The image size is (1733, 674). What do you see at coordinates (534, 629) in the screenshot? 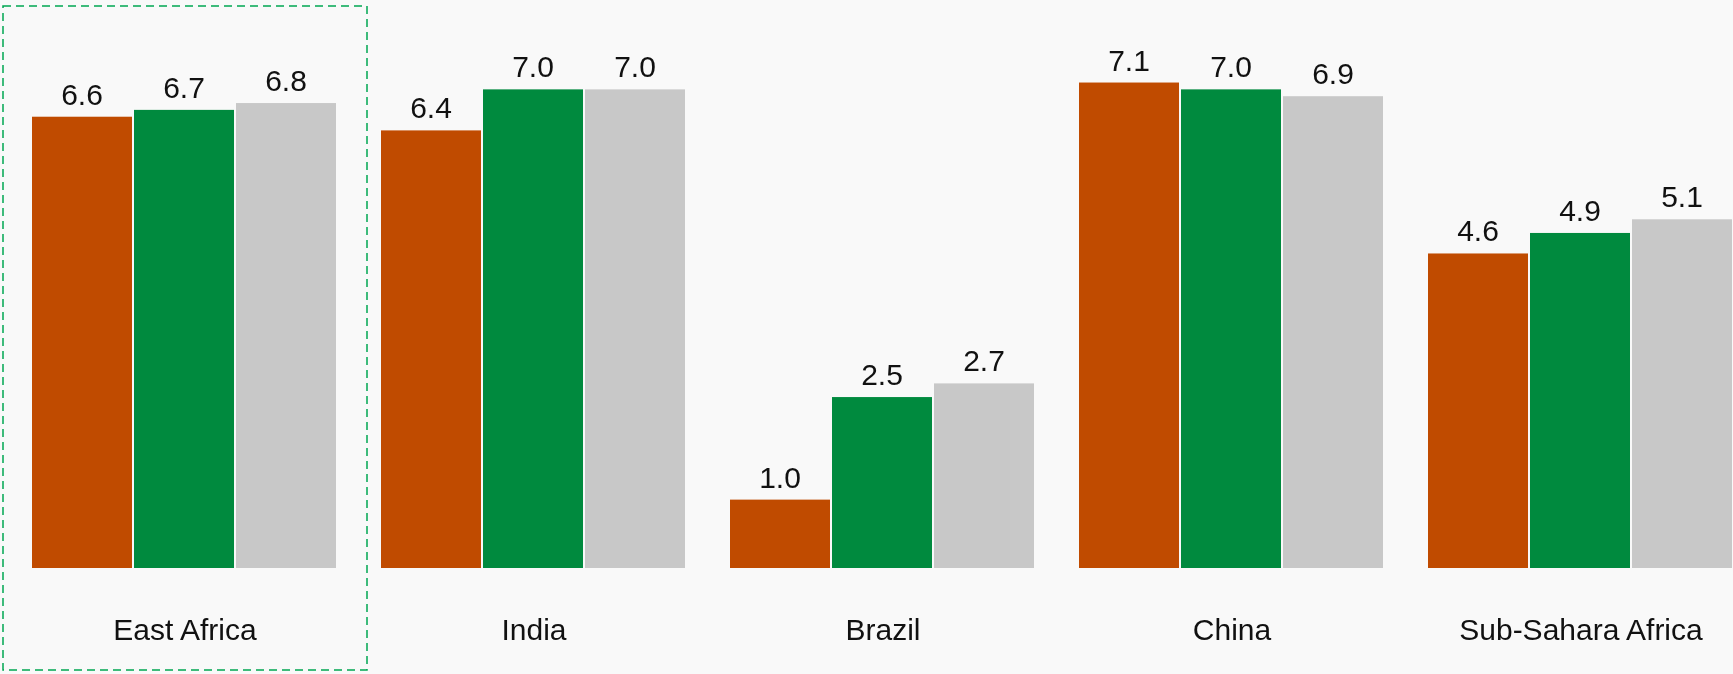
I see `x-tick-label: India` at bounding box center [534, 629].